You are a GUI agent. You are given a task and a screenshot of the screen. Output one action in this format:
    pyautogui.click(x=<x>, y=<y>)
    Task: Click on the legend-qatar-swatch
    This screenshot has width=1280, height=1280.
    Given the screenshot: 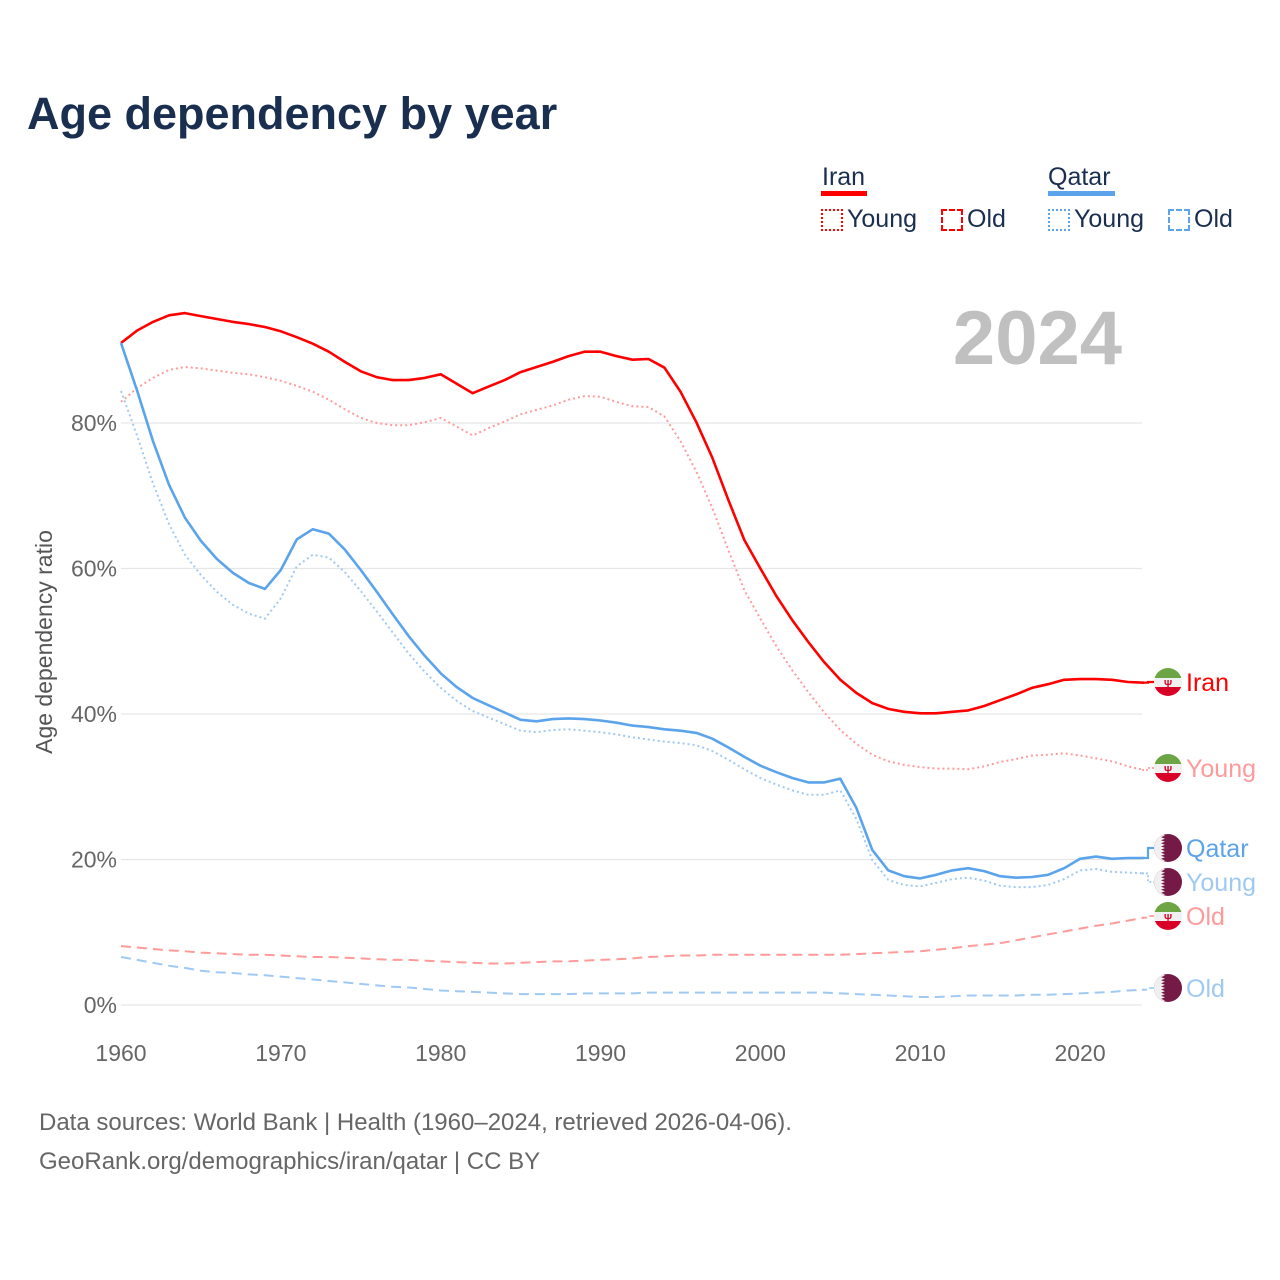 What is the action you would take?
    pyautogui.click(x=1081, y=193)
    